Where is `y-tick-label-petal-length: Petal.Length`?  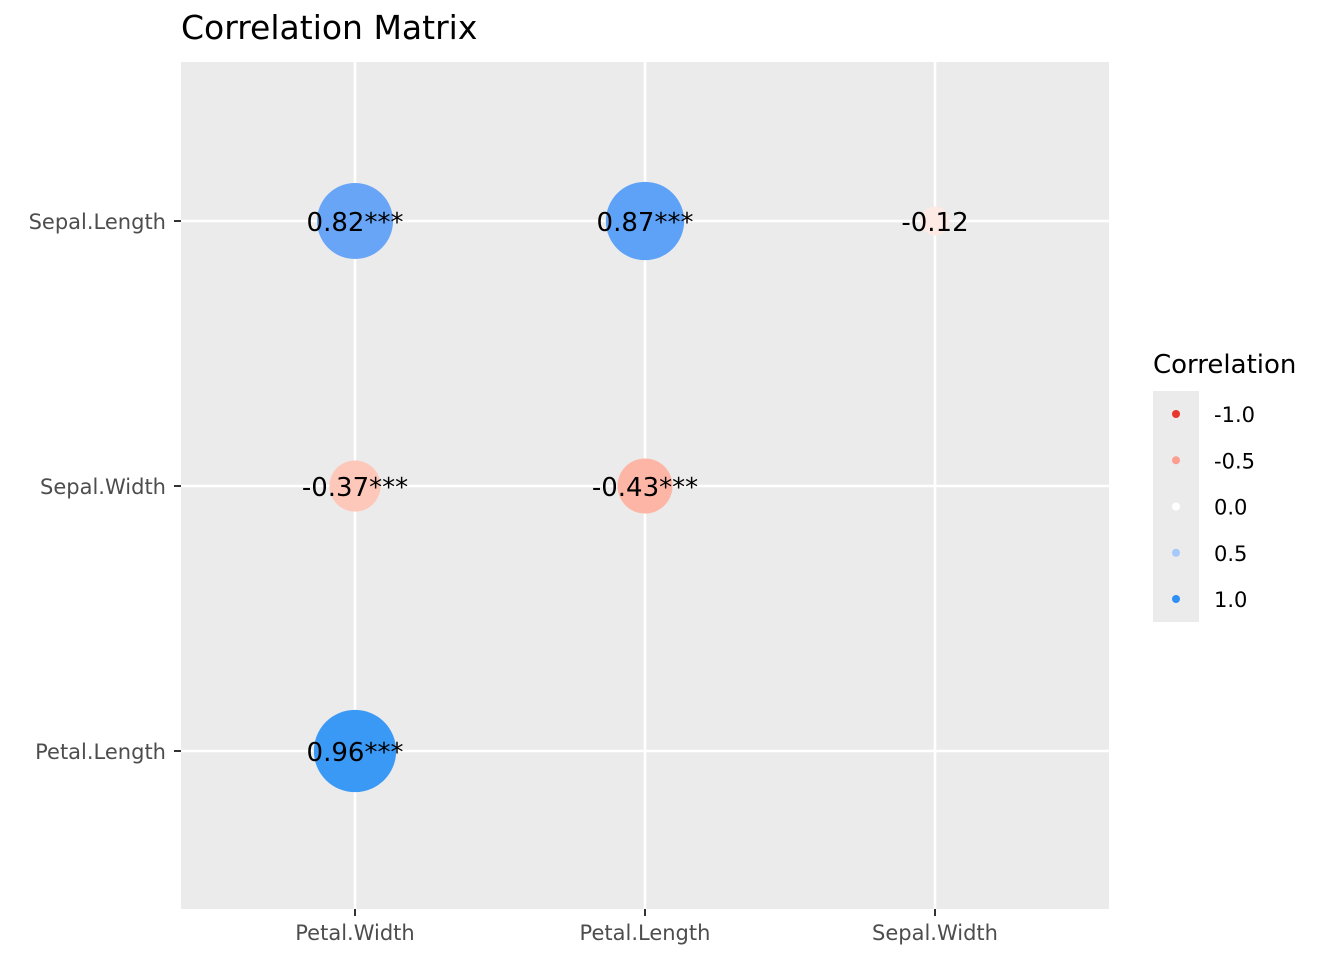
y-tick-label-petal-length: Petal.Length is located at coordinates (100, 752).